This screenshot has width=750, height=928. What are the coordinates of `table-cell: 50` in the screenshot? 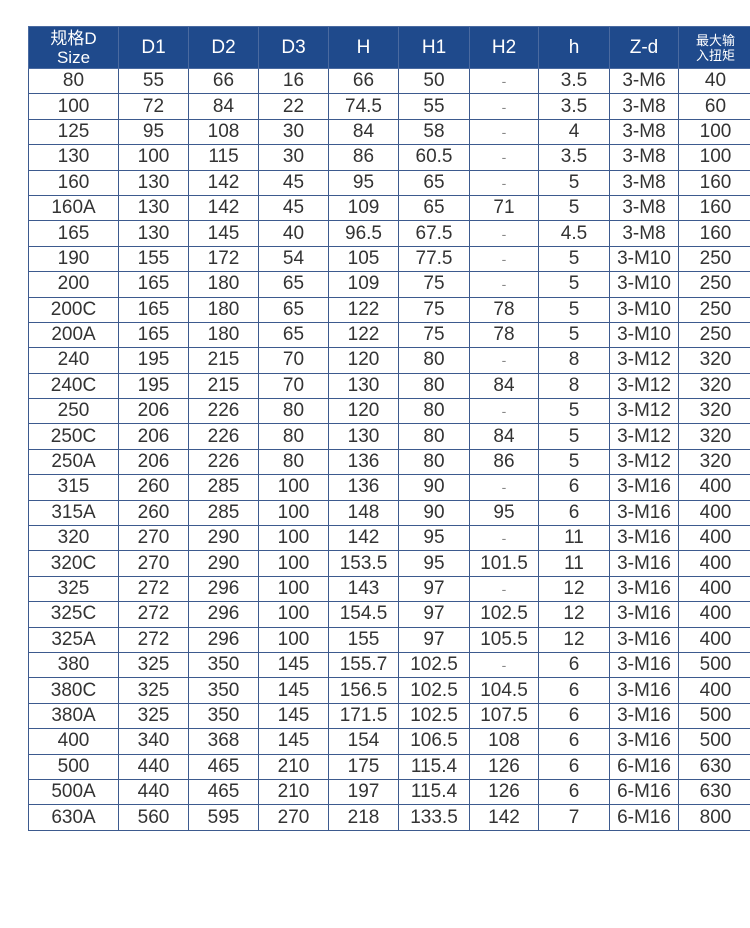 It's located at (434, 81).